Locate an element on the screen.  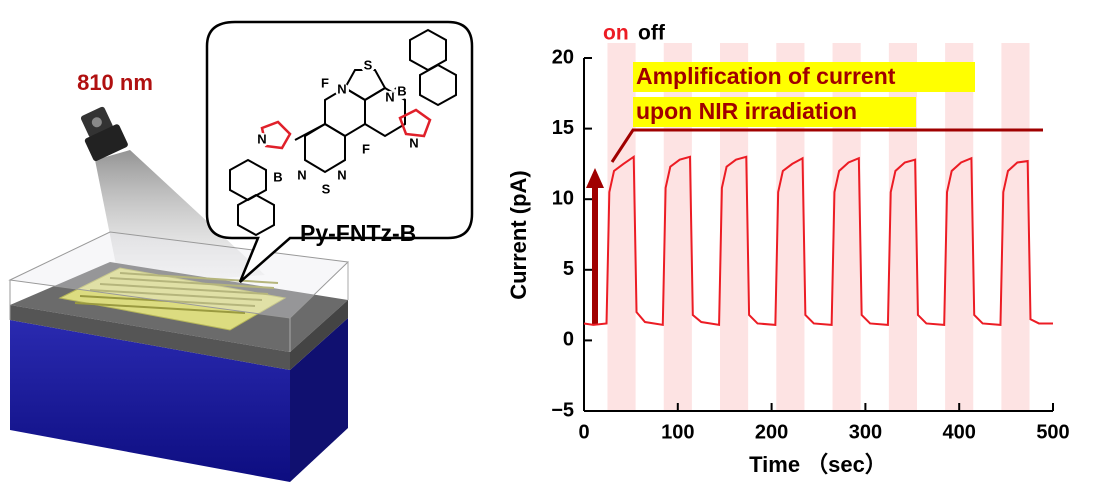
molecule-name: Py-FNTz-B is located at coordinates (358, 233).